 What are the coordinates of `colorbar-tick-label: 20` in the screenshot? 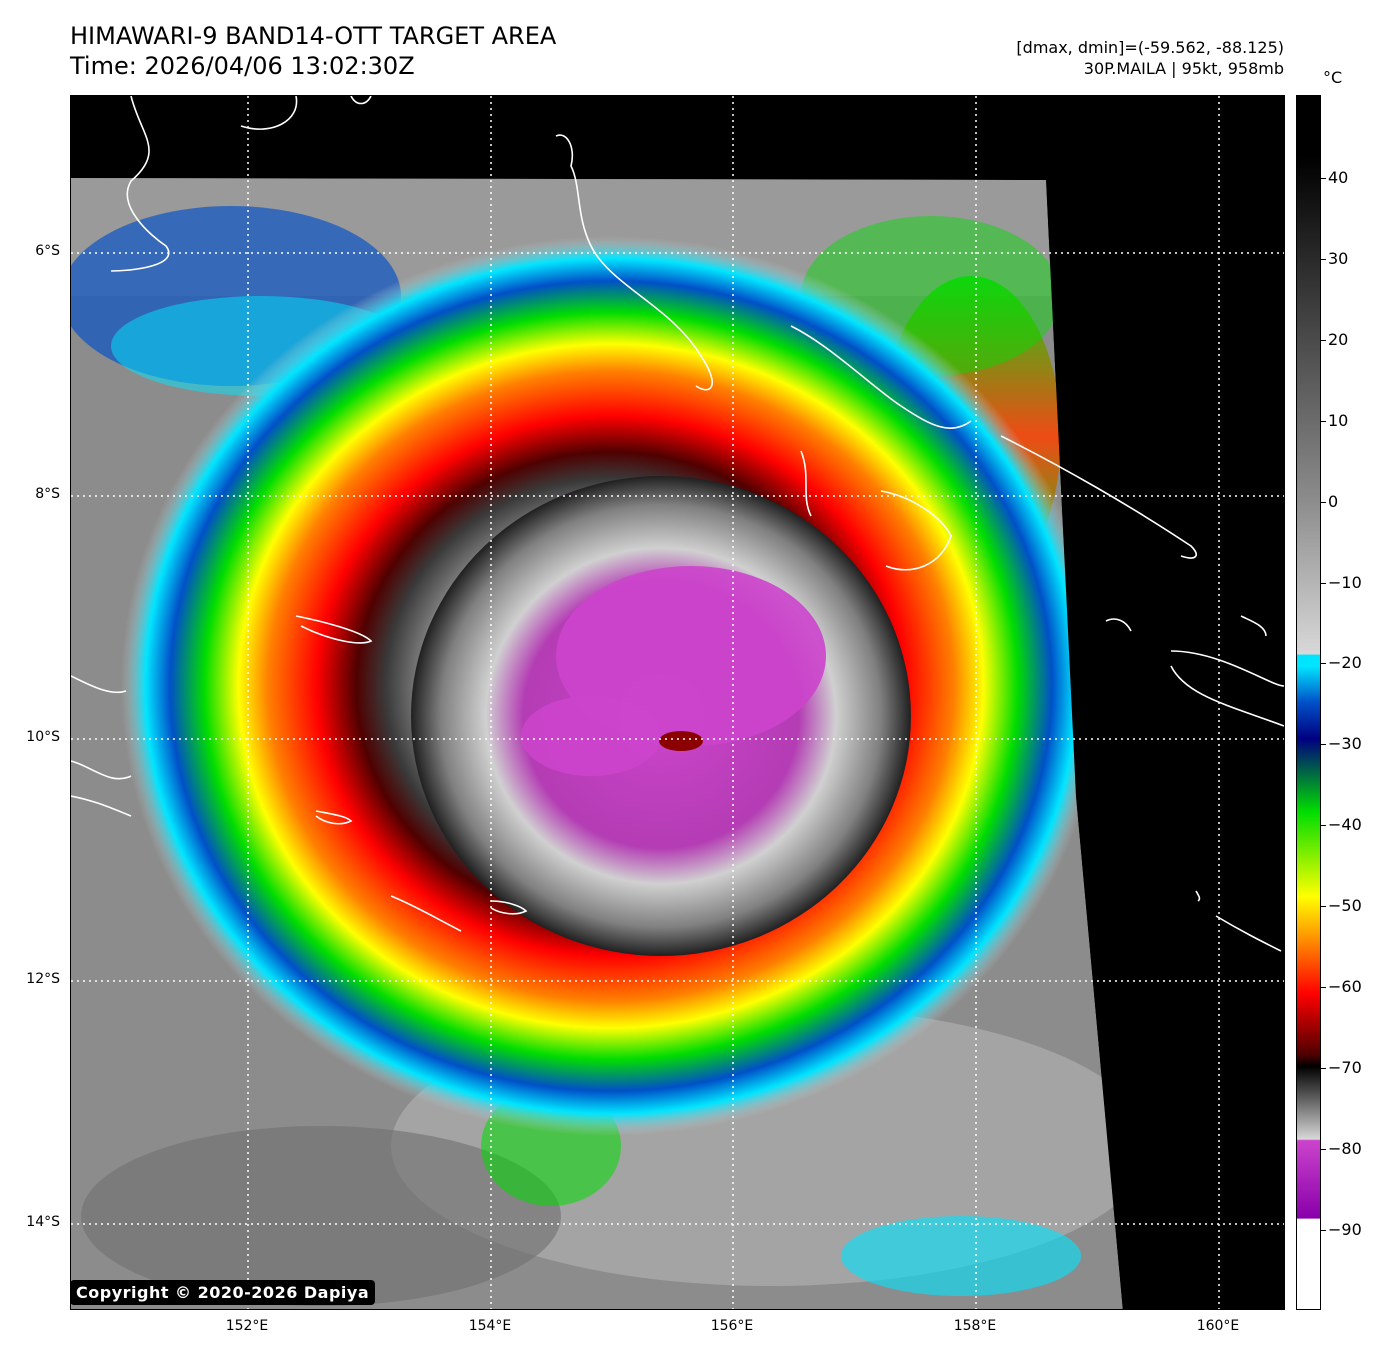 It's located at (1338, 339).